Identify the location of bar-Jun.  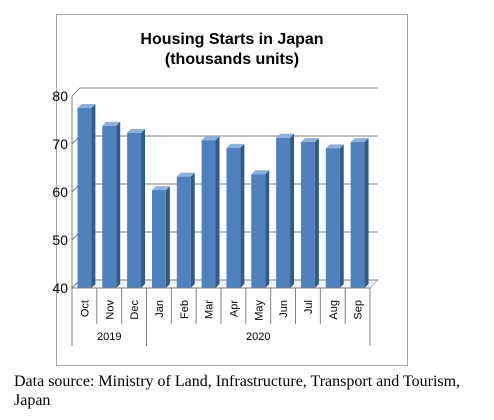
(283, 212).